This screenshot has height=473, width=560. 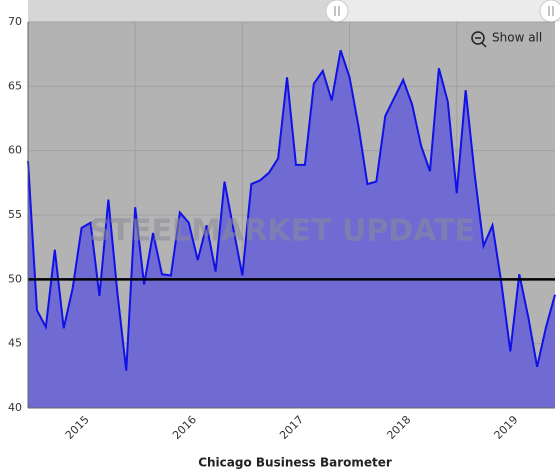 What do you see at coordinates (15, 150) in the screenshot?
I see `y-tick-label: 60` at bounding box center [15, 150].